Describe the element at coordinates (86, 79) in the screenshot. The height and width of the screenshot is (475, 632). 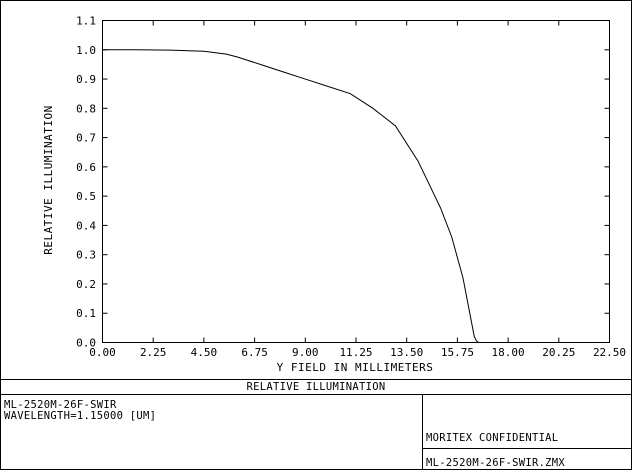
I see `y-tick-label: 0.9` at that location.